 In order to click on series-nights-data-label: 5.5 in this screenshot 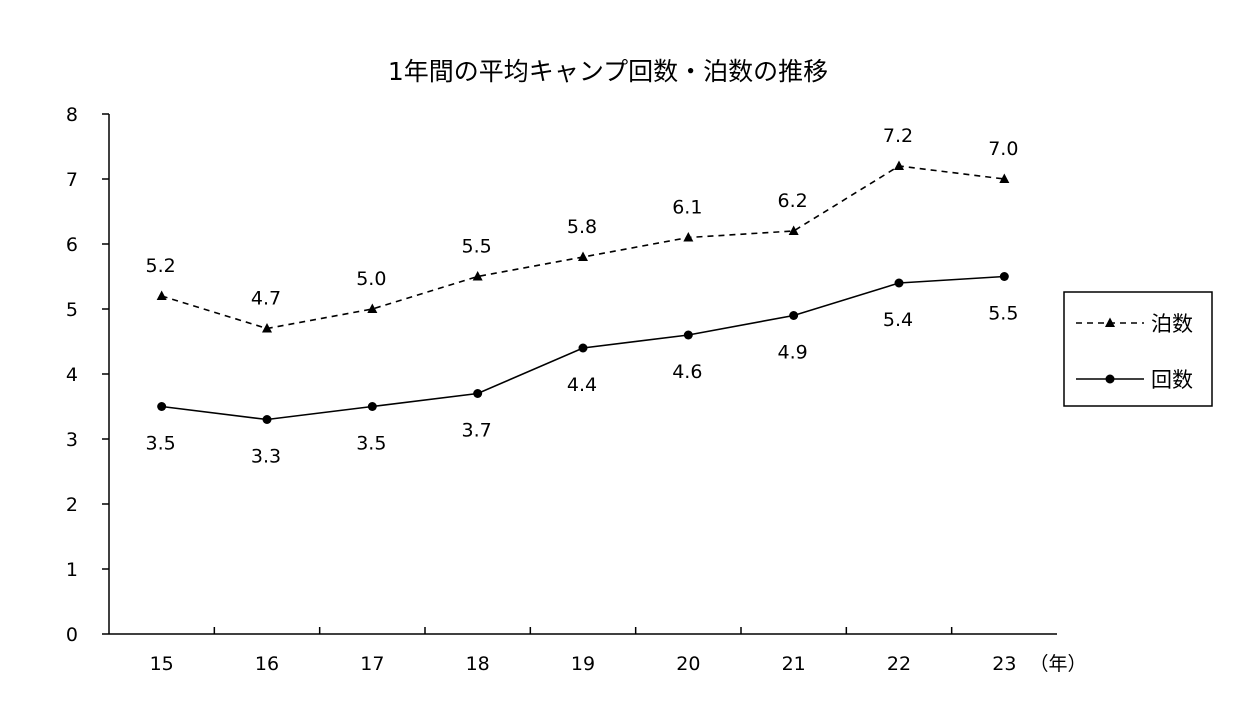, I will do `click(477, 247)`.